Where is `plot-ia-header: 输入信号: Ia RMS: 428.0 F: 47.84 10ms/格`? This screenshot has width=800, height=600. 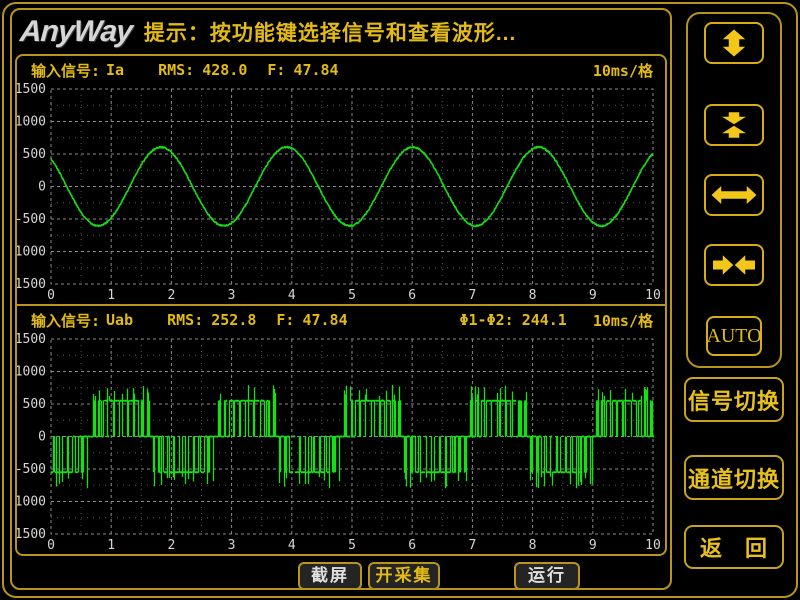
plot-ia-header: 输入信号: Ia RMS: 428.0 F: 47.84 10ms/格 is located at coordinates (342, 70).